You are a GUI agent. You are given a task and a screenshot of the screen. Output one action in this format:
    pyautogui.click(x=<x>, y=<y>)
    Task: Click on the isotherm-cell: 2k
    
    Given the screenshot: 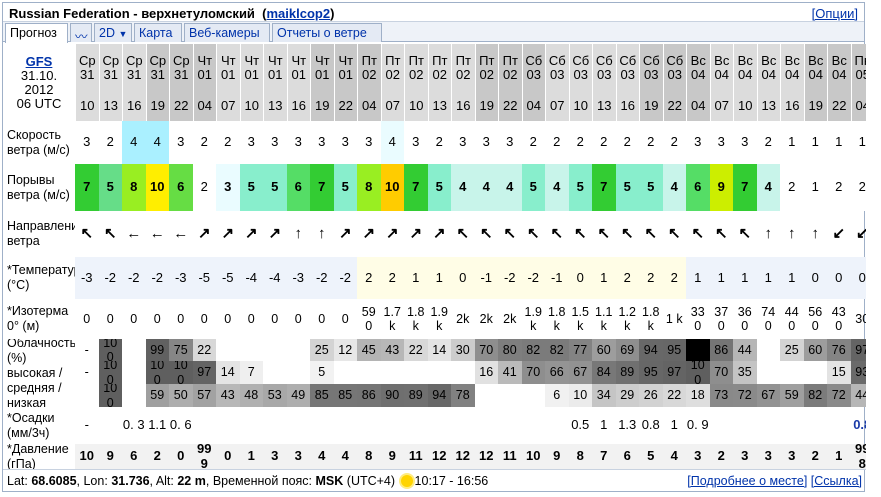 What is the action you would take?
    pyautogui.click(x=463, y=318)
    